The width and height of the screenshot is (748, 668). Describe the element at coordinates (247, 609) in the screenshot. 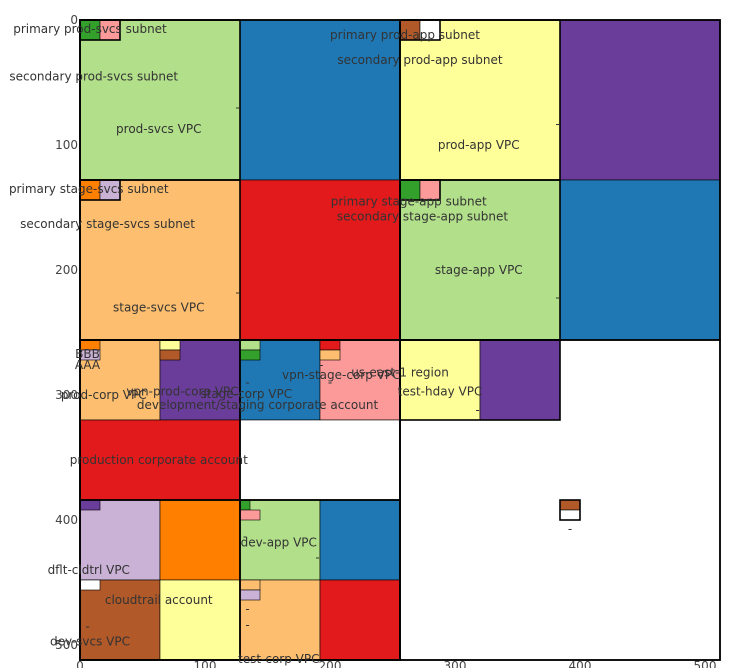

I see `dash-marker-12: -` at that location.